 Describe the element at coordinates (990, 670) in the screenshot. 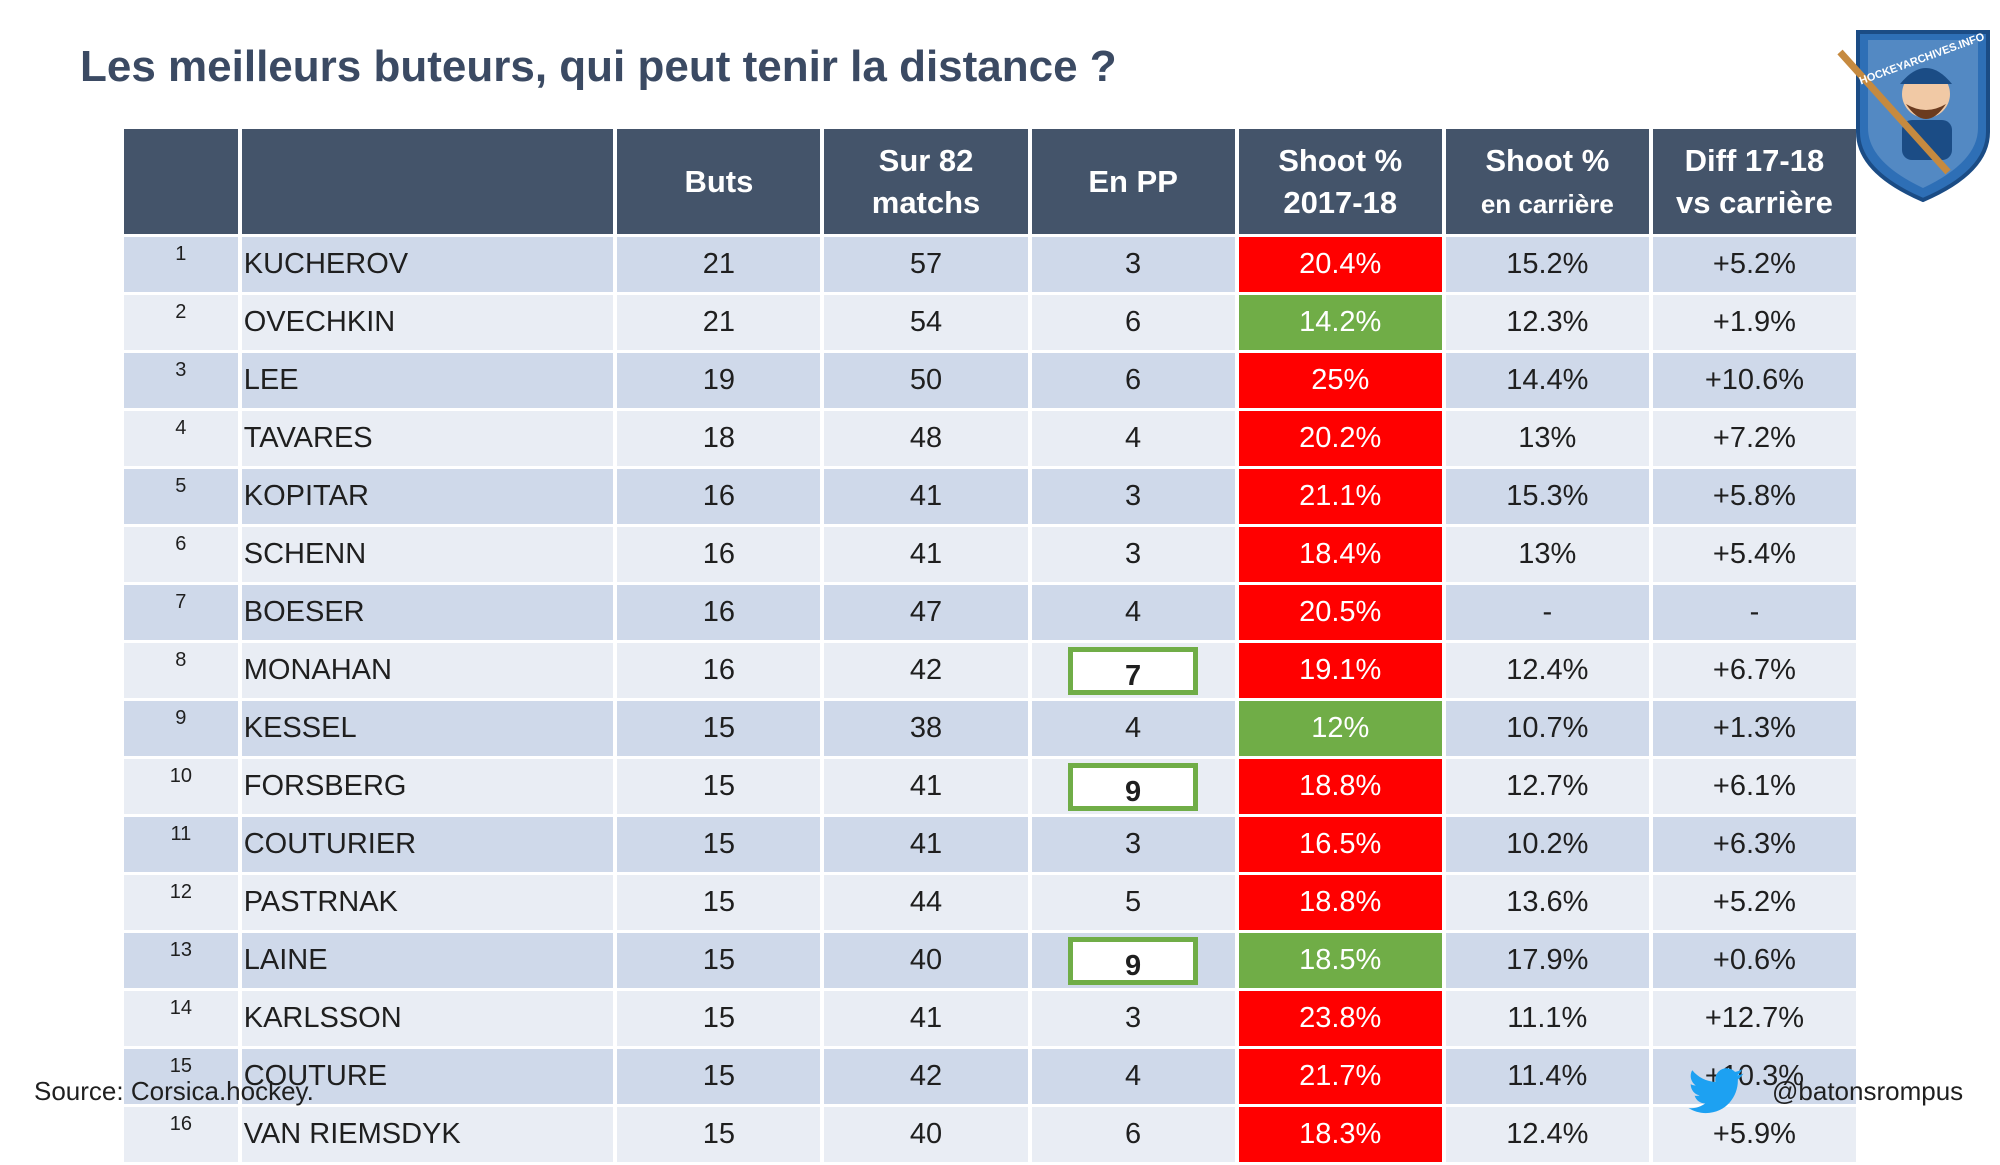

I see `table-row: 8 MONAHAN 16 42 7 19.1% 12.4% +6.7%` at that location.